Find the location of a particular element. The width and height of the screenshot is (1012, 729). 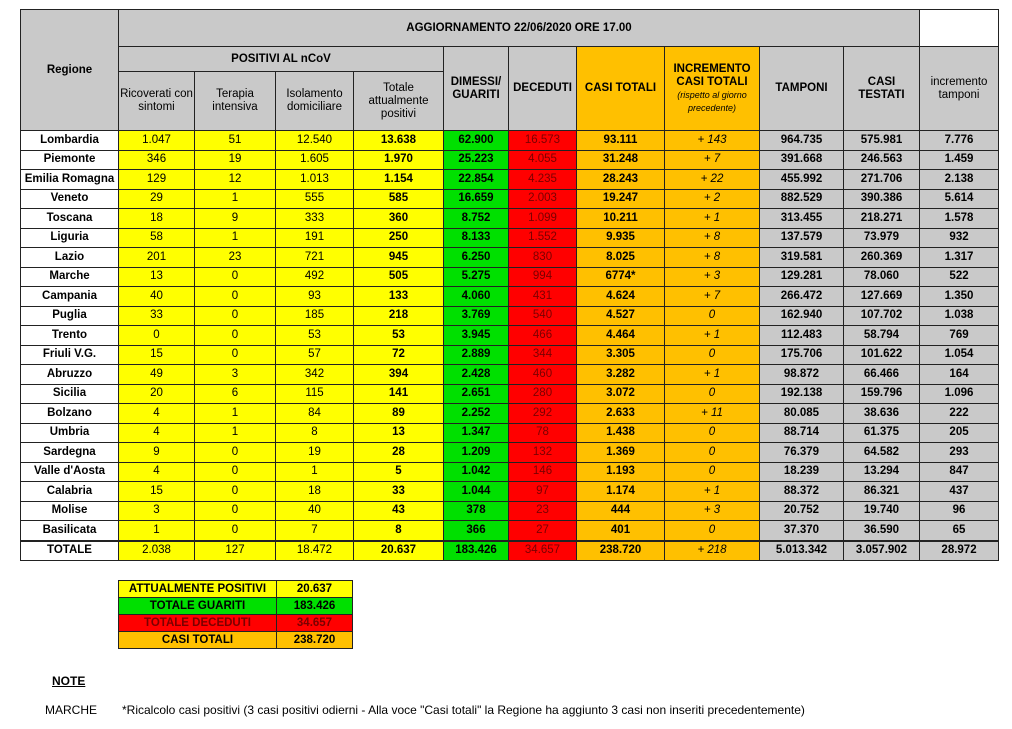

cell-totale-positivi: 43 is located at coordinates (398, 510).